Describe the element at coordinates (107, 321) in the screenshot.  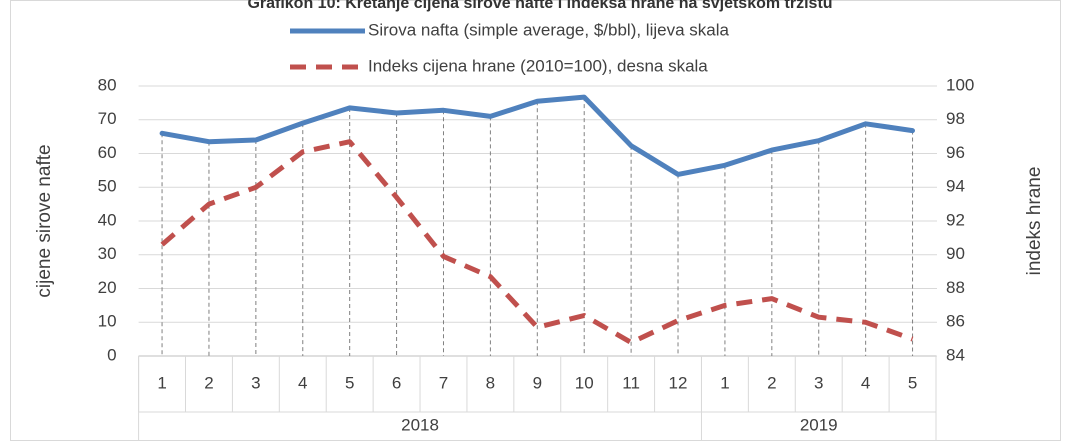
I see `y-tick-label: 10` at that location.